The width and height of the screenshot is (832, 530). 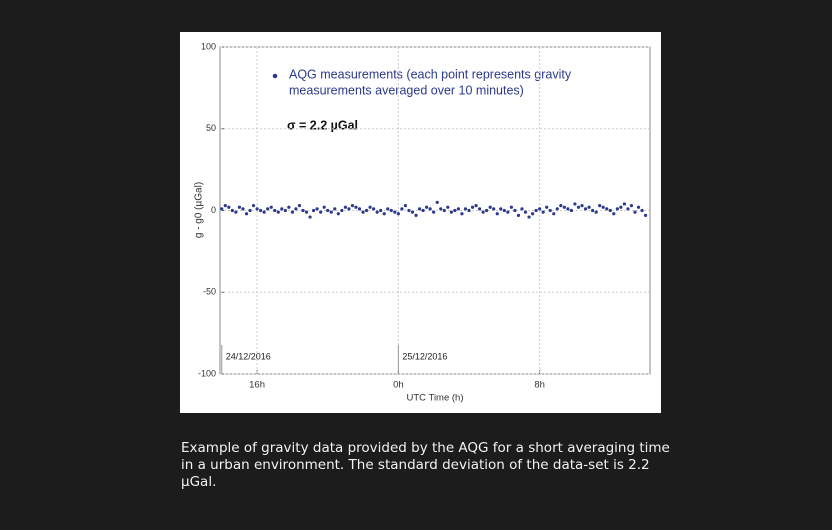 I want to click on date-label: 24/12/2016, so click(x=248, y=356).